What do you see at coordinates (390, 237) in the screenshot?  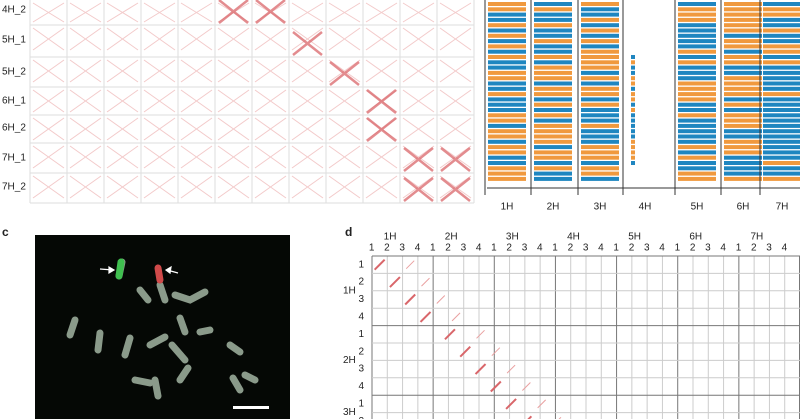 I see `group-label: 1H` at bounding box center [390, 237].